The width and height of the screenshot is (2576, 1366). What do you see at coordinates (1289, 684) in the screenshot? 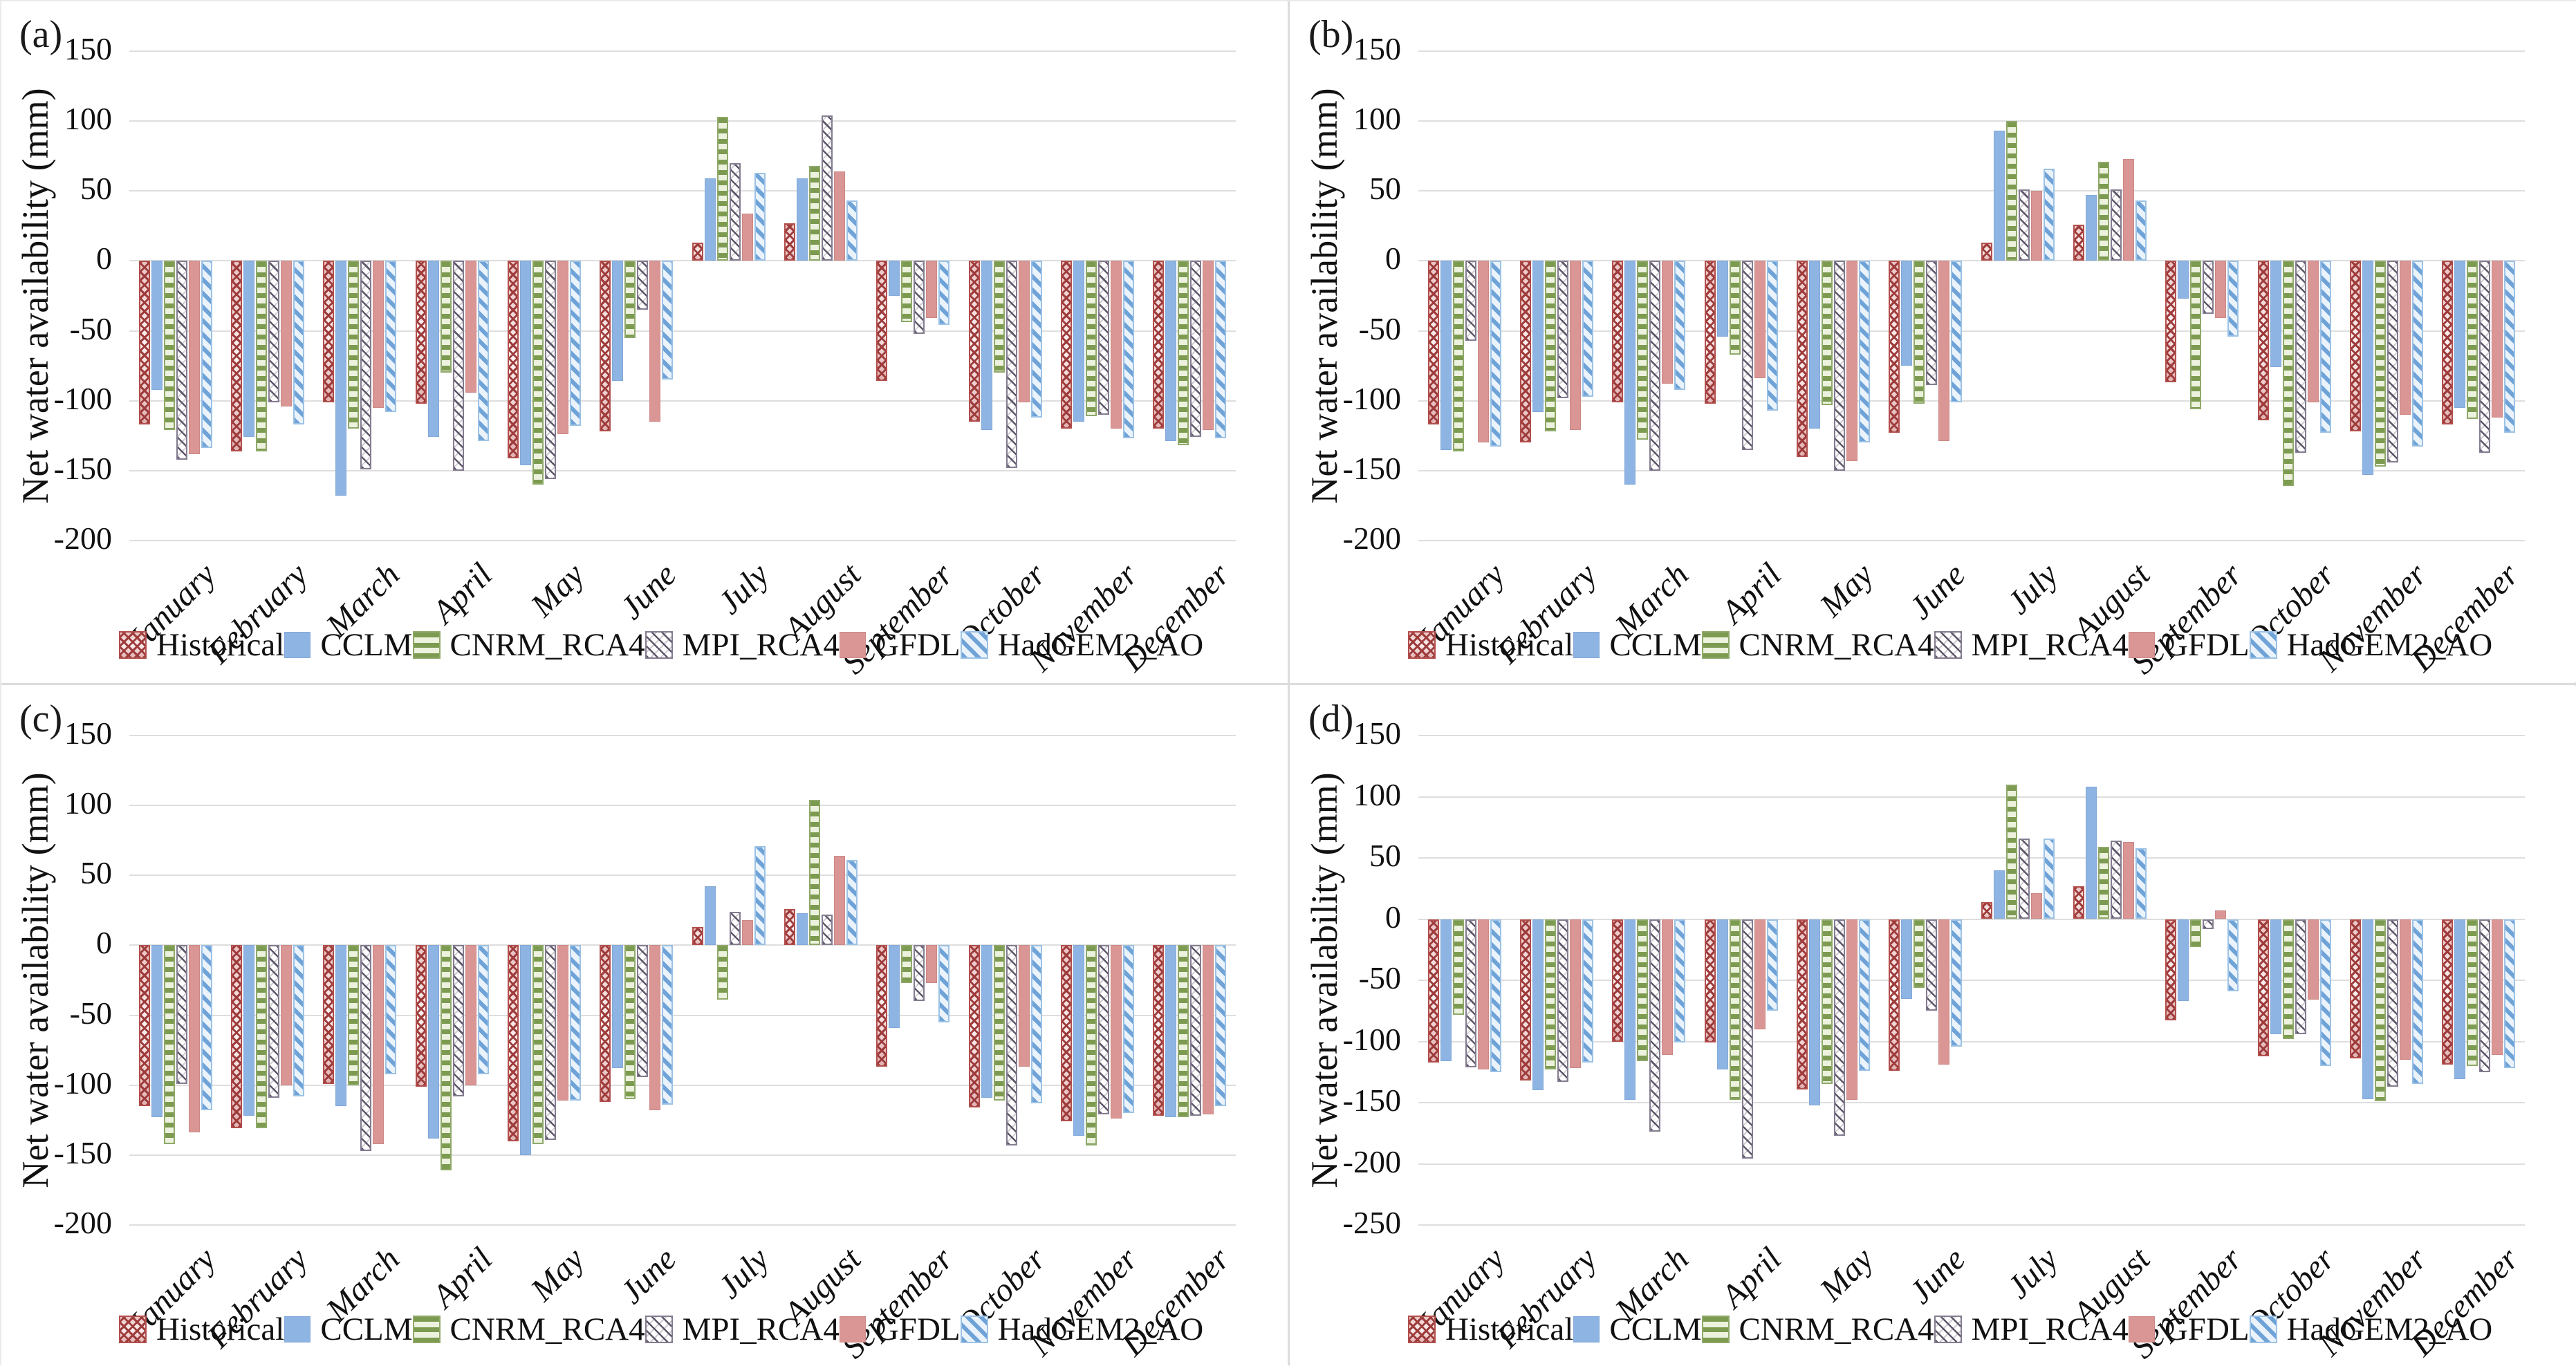
I see `panel-divider-horizontal` at bounding box center [1289, 684].